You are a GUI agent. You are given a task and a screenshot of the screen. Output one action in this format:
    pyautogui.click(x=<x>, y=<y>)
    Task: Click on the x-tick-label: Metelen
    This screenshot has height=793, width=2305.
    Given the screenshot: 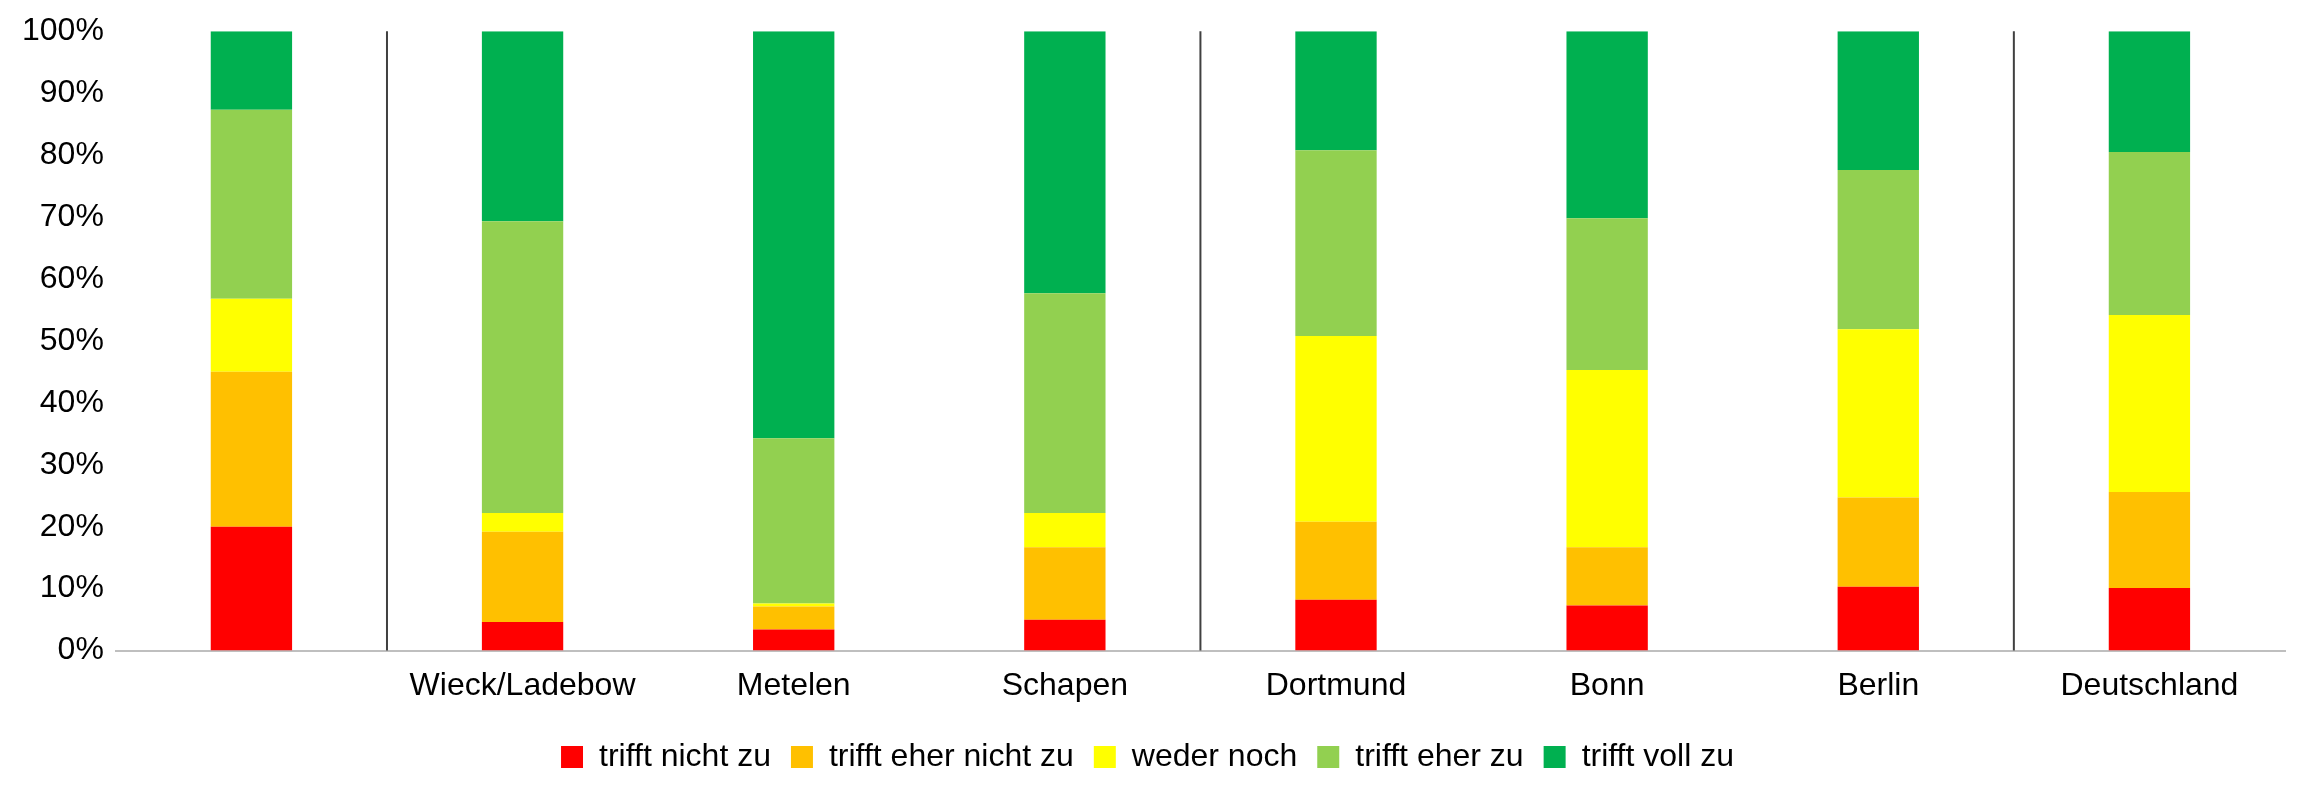 What is the action you would take?
    pyautogui.click(x=793, y=683)
    